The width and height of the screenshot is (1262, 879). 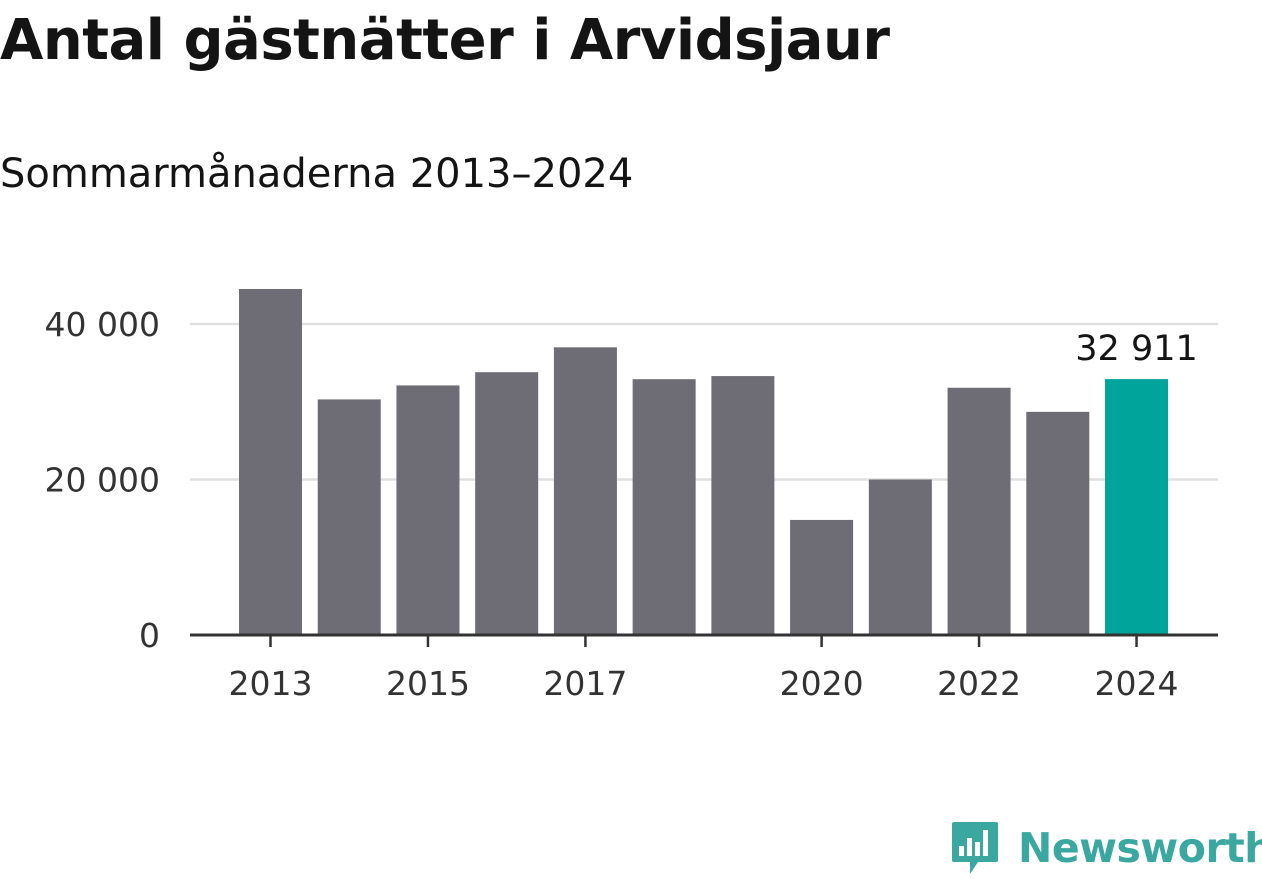 I want to click on bar-2023, so click(x=1058, y=523).